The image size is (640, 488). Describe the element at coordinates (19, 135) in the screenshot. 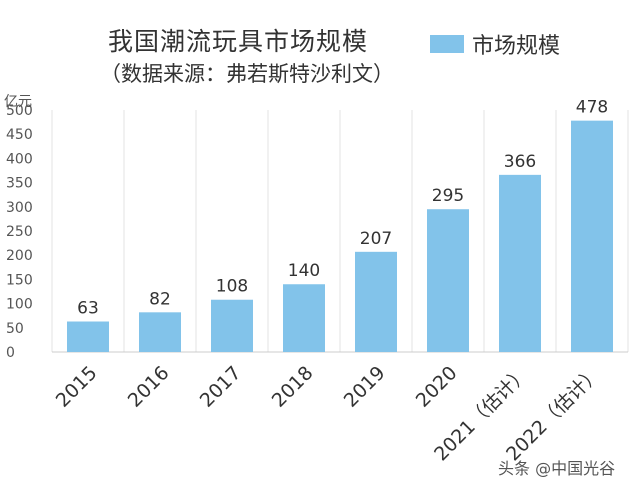

I see `y-tick-label: 450` at that location.